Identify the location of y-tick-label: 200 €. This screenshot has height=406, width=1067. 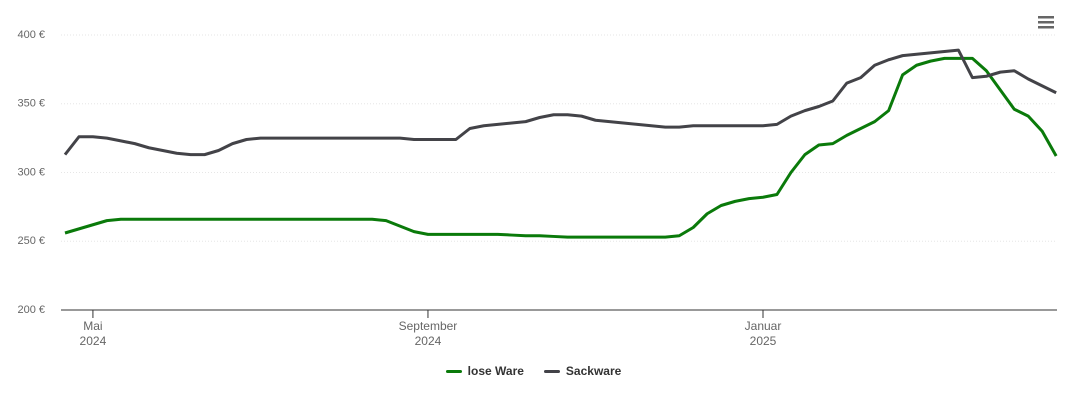
(31, 310).